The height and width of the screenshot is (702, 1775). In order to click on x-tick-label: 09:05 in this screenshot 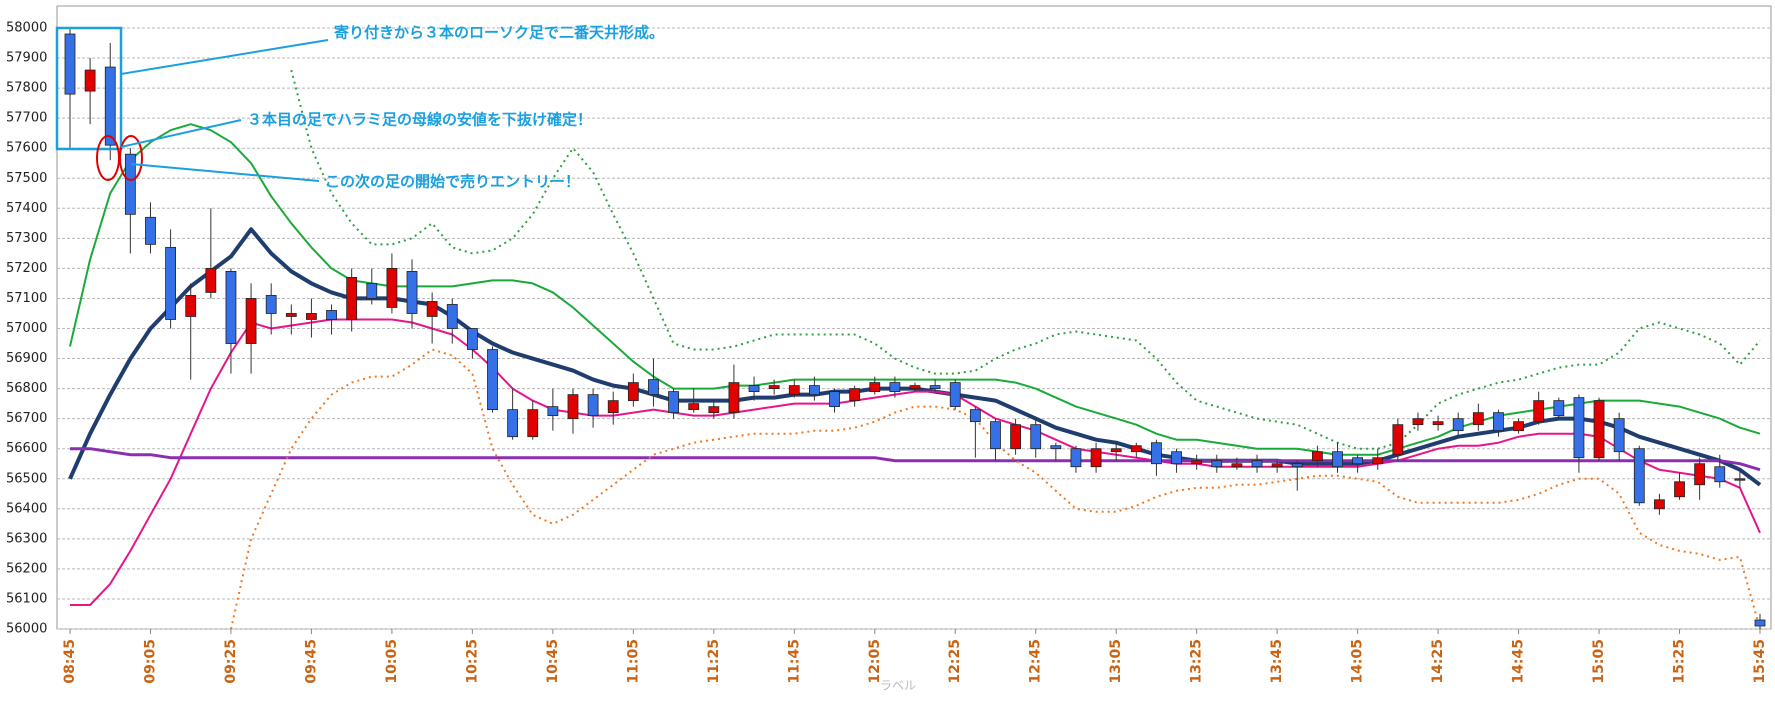, I will do `click(150, 661)`.